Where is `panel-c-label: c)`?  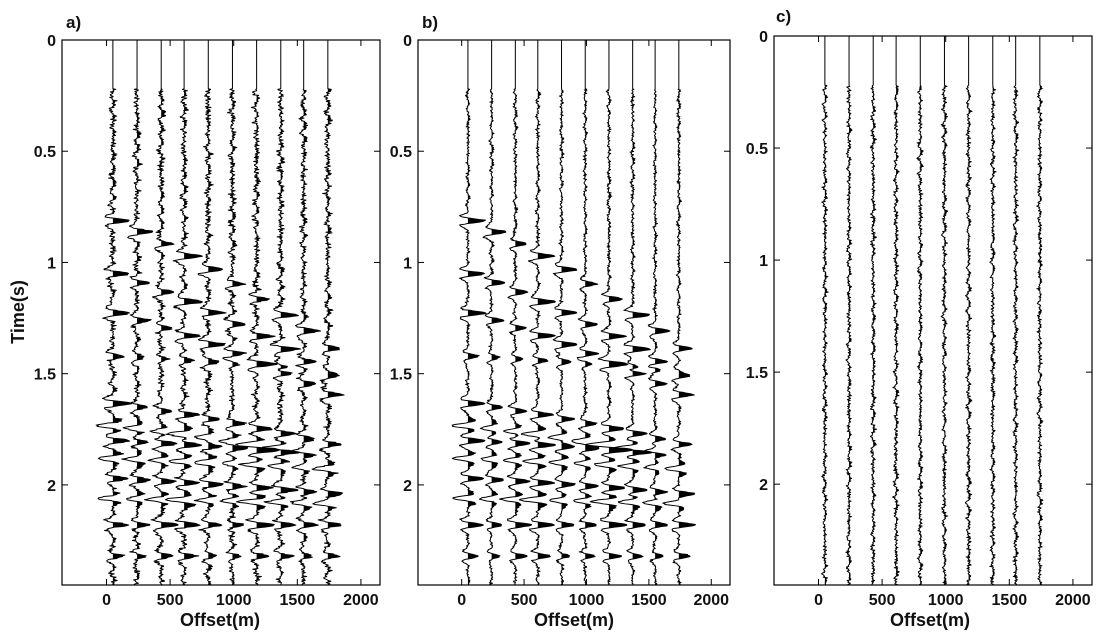 panel-c-label: c) is located at coordinates (783, 16).